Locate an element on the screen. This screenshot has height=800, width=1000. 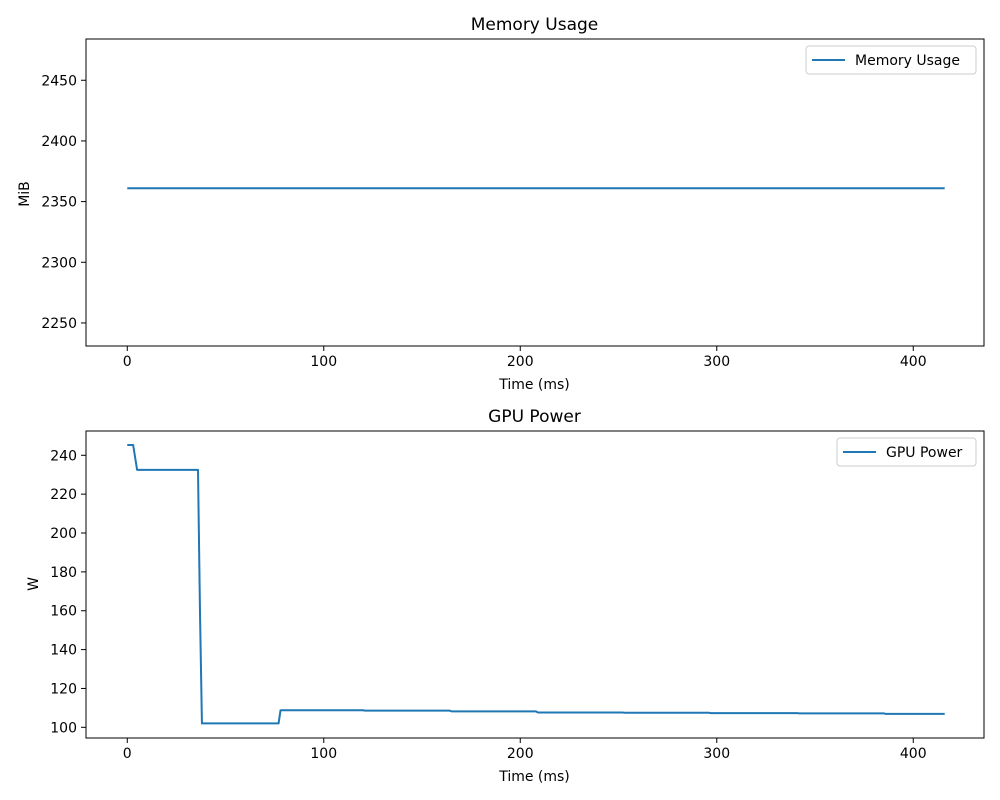
y-tick-label: 180 is located at coordinates (63, 573).